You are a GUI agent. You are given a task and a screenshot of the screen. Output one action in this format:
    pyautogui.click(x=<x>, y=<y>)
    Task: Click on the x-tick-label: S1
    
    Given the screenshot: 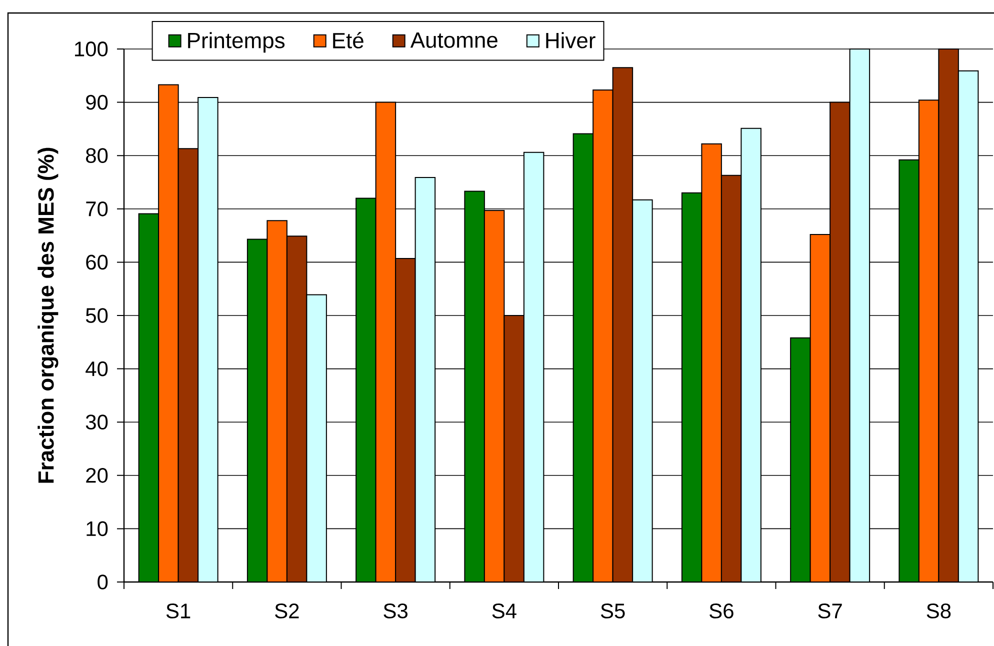 What is the action you would take?
    pyautogui.click(x=178, y=611)
    